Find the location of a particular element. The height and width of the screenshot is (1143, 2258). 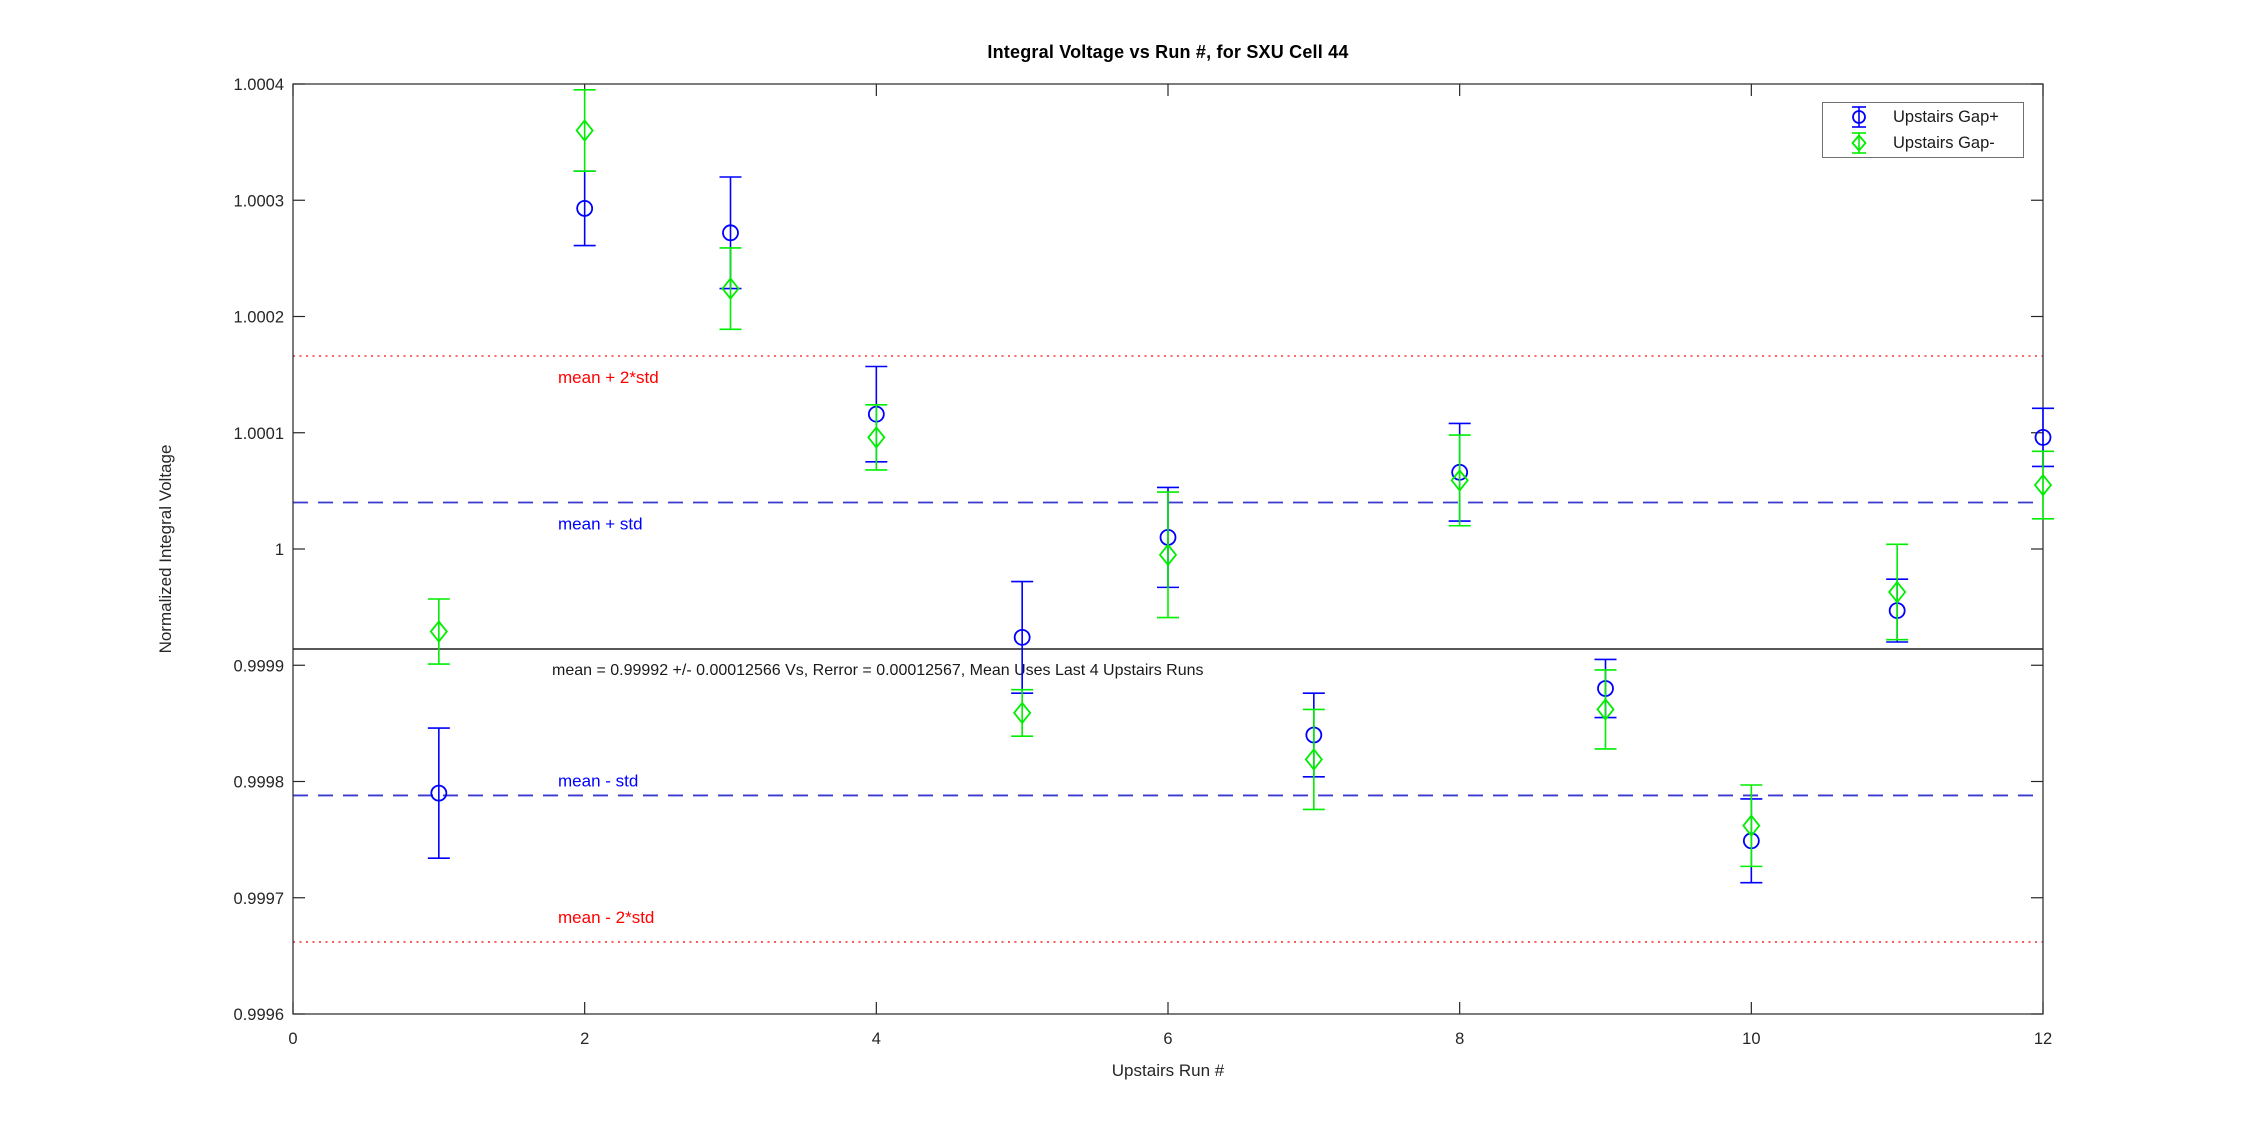

legend: Upstairs Gap+ Upstairs Gap- is located at coordinates (1923, 130).